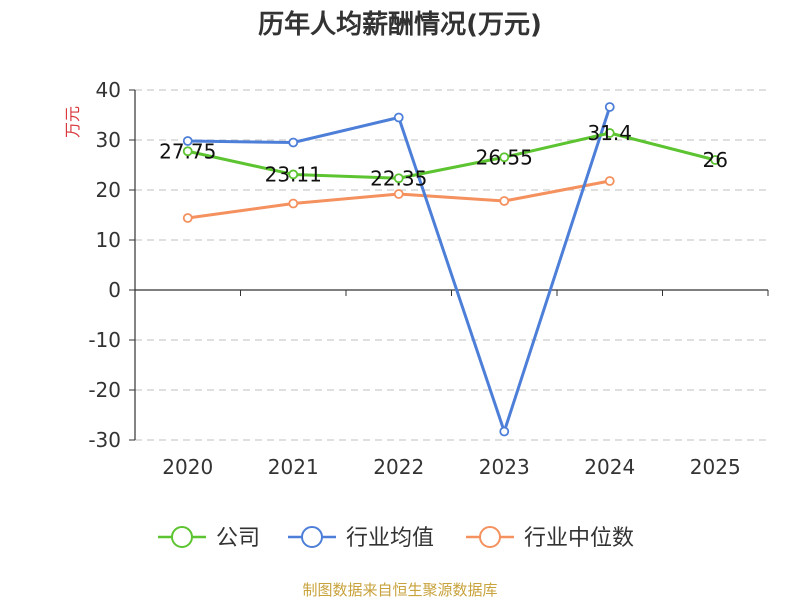 Image resolution: width=800 pixels, height=600 pixels. What do you see at coordinates (187, 467) in the screenshot?
I see `x-tick-label: 2020` at bounding box center [187, 467].